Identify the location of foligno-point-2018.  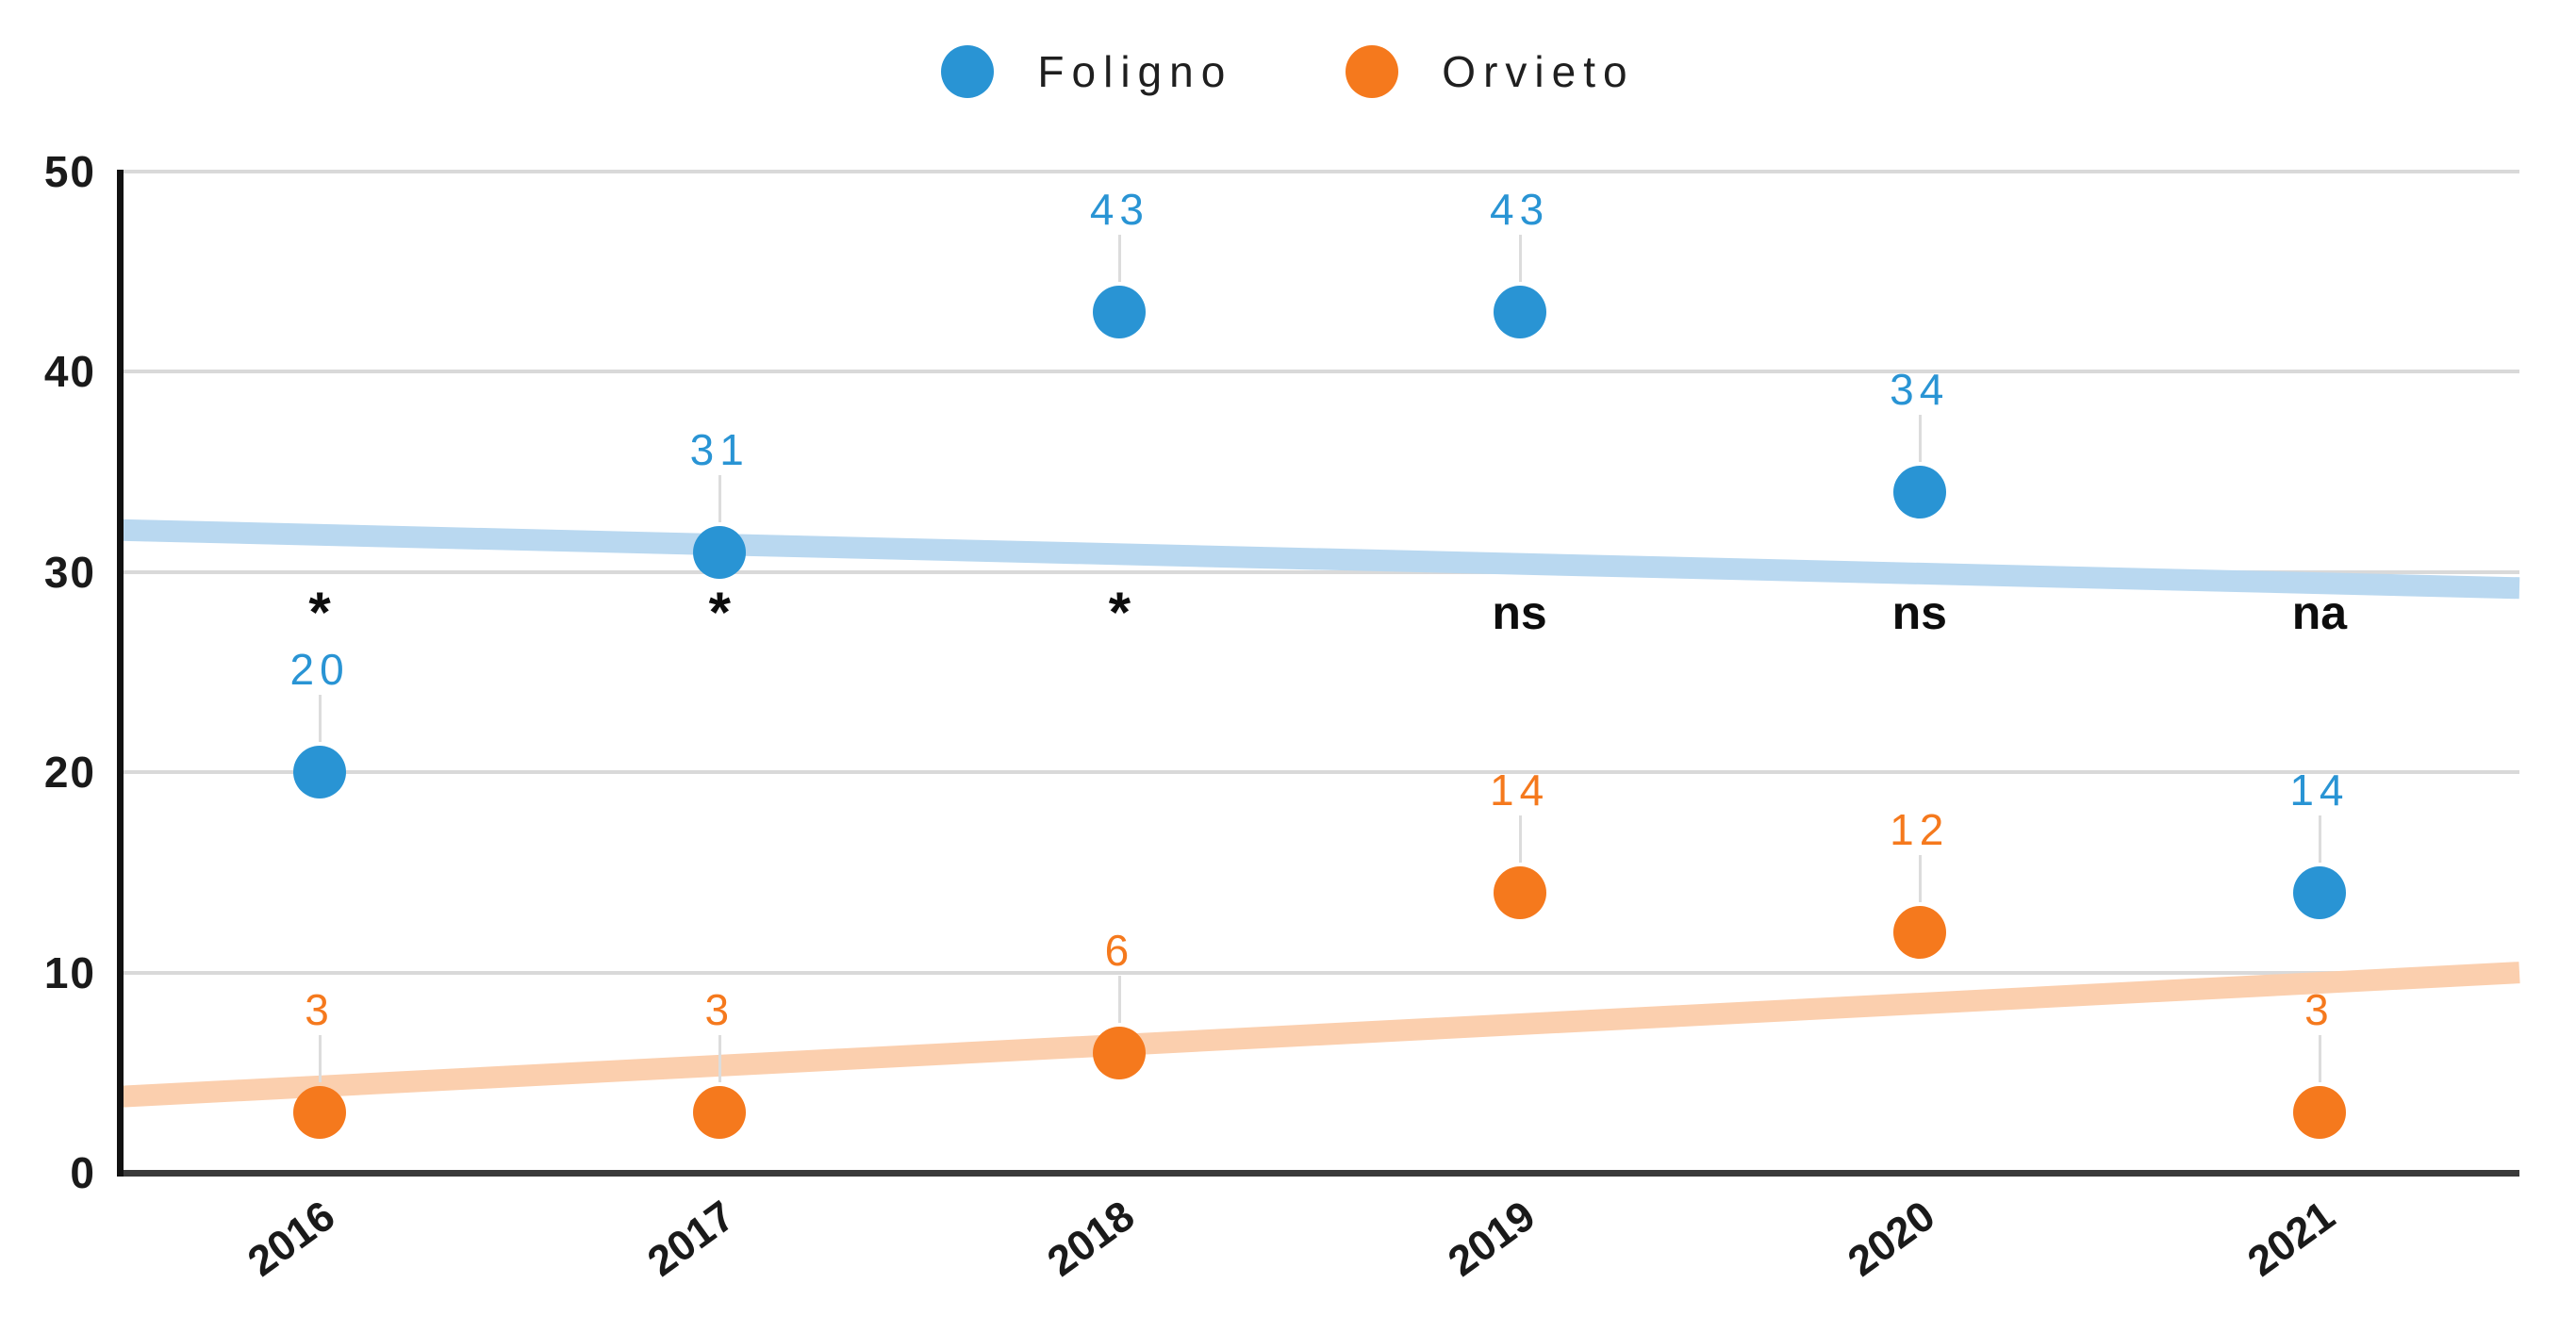
(1120, 311).